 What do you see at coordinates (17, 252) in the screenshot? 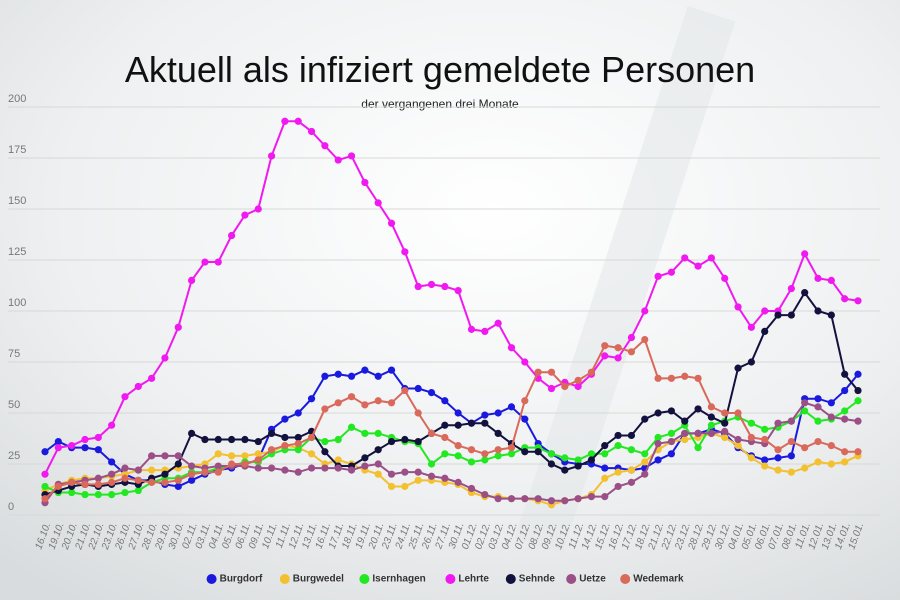
I see `y-tick-label: 125` at bounding box center [17, 252].